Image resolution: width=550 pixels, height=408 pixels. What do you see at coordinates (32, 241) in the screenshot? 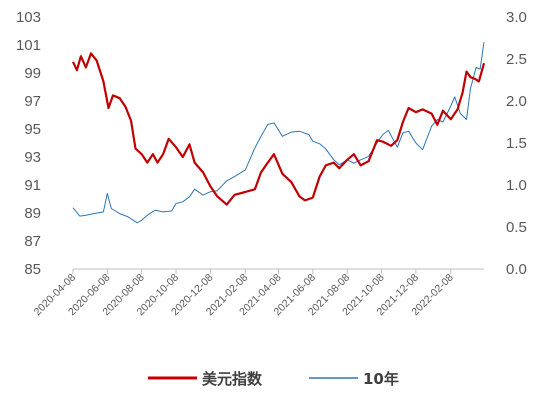
I see `y-left-tick-label: 87` at bounding box center [32, 241].